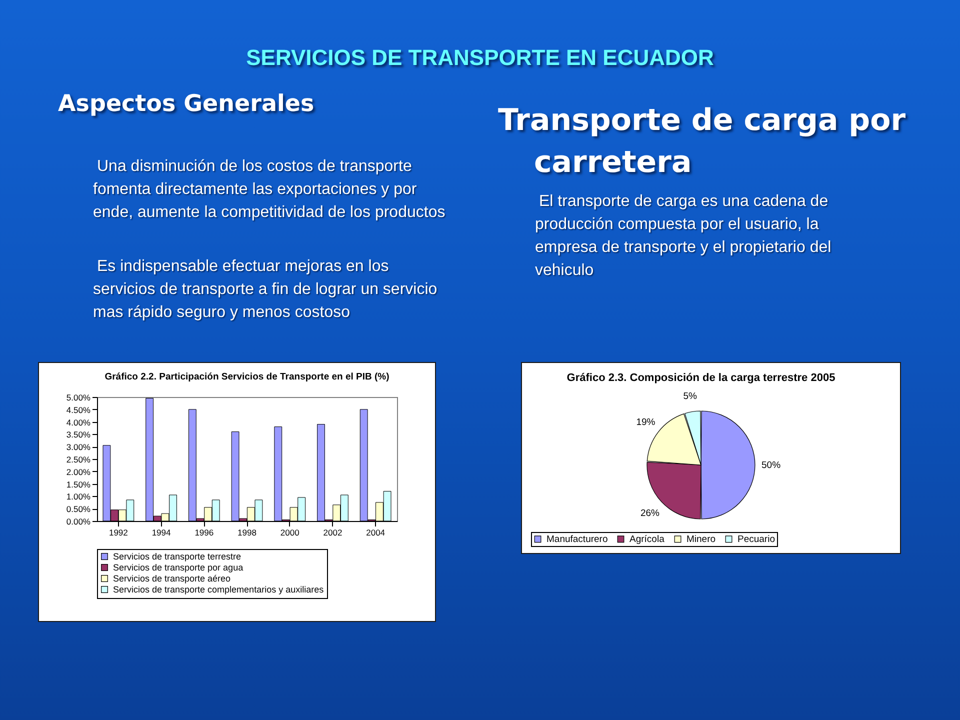  Describe the element at coordinates (683, 236) in the screenshot. I see `text: El transporte de carga es una cadena de producción compuesta por el usuario, la empresa de transporte y el propietario del vehiculo` at that location.